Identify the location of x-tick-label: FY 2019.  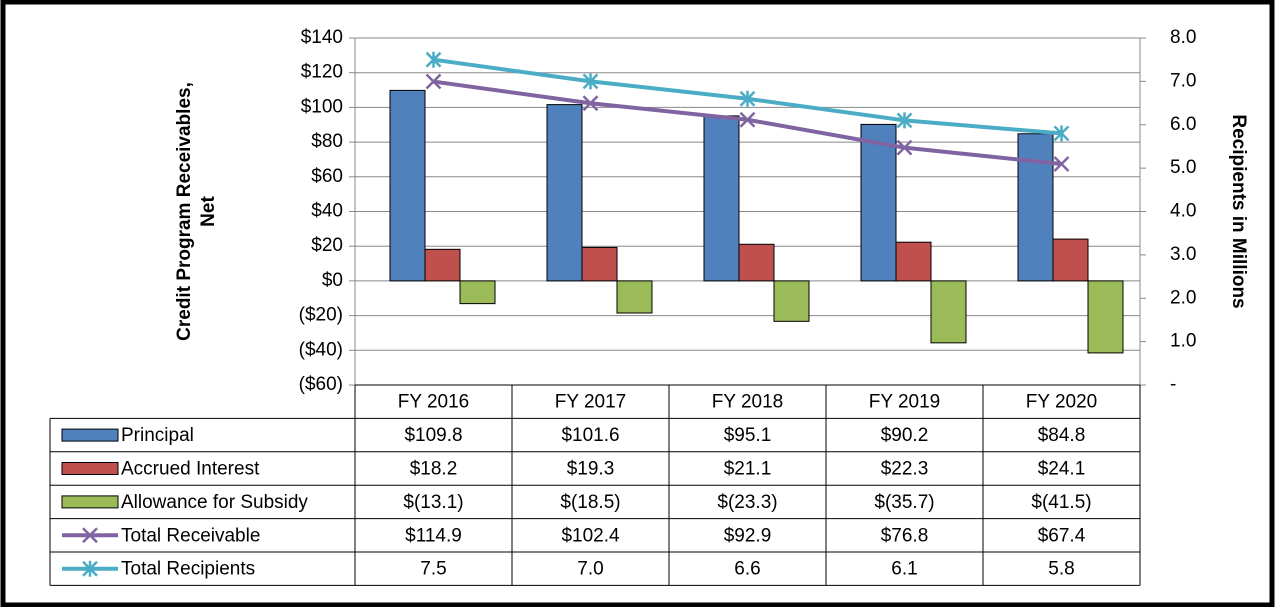
(904, 402).